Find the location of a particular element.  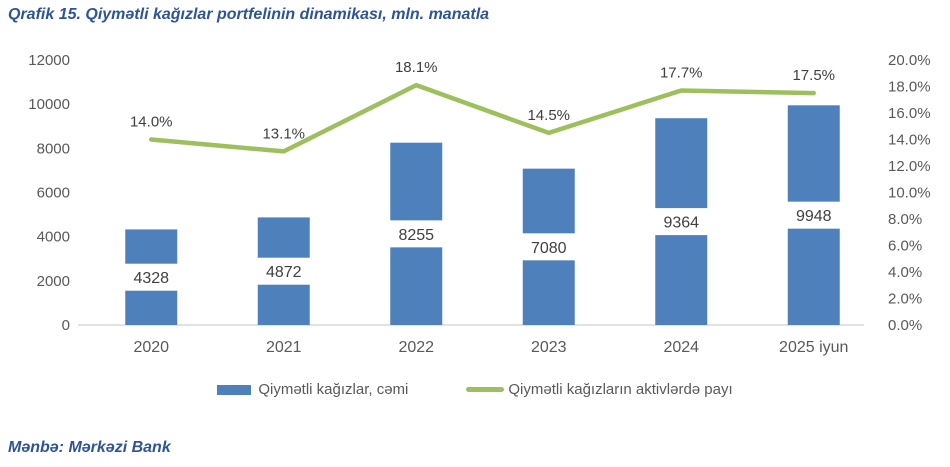

x-axis-label: 2020 is located at coordinates (151, 347).